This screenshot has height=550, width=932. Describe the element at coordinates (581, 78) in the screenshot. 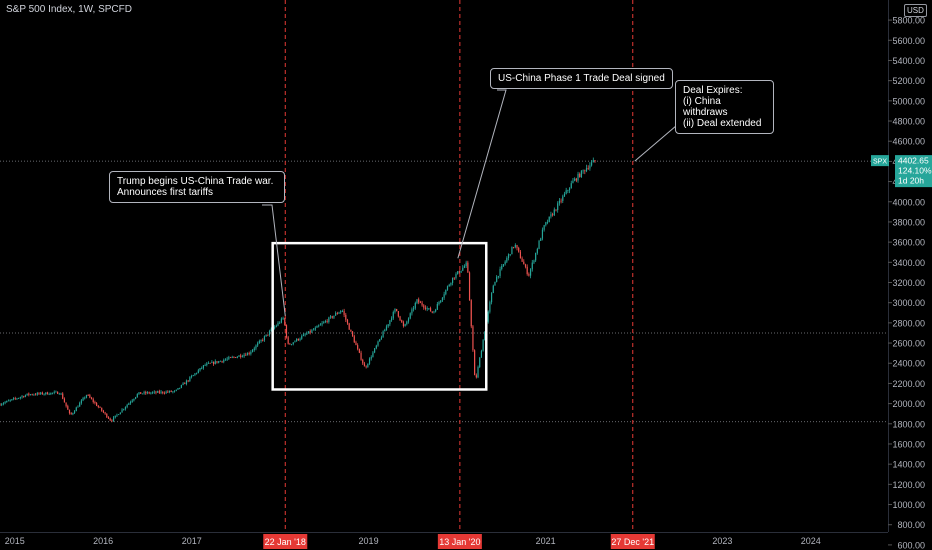

I see `callout-phase1-deal: US-China Phase 1 Trade Deal signed` at that location.